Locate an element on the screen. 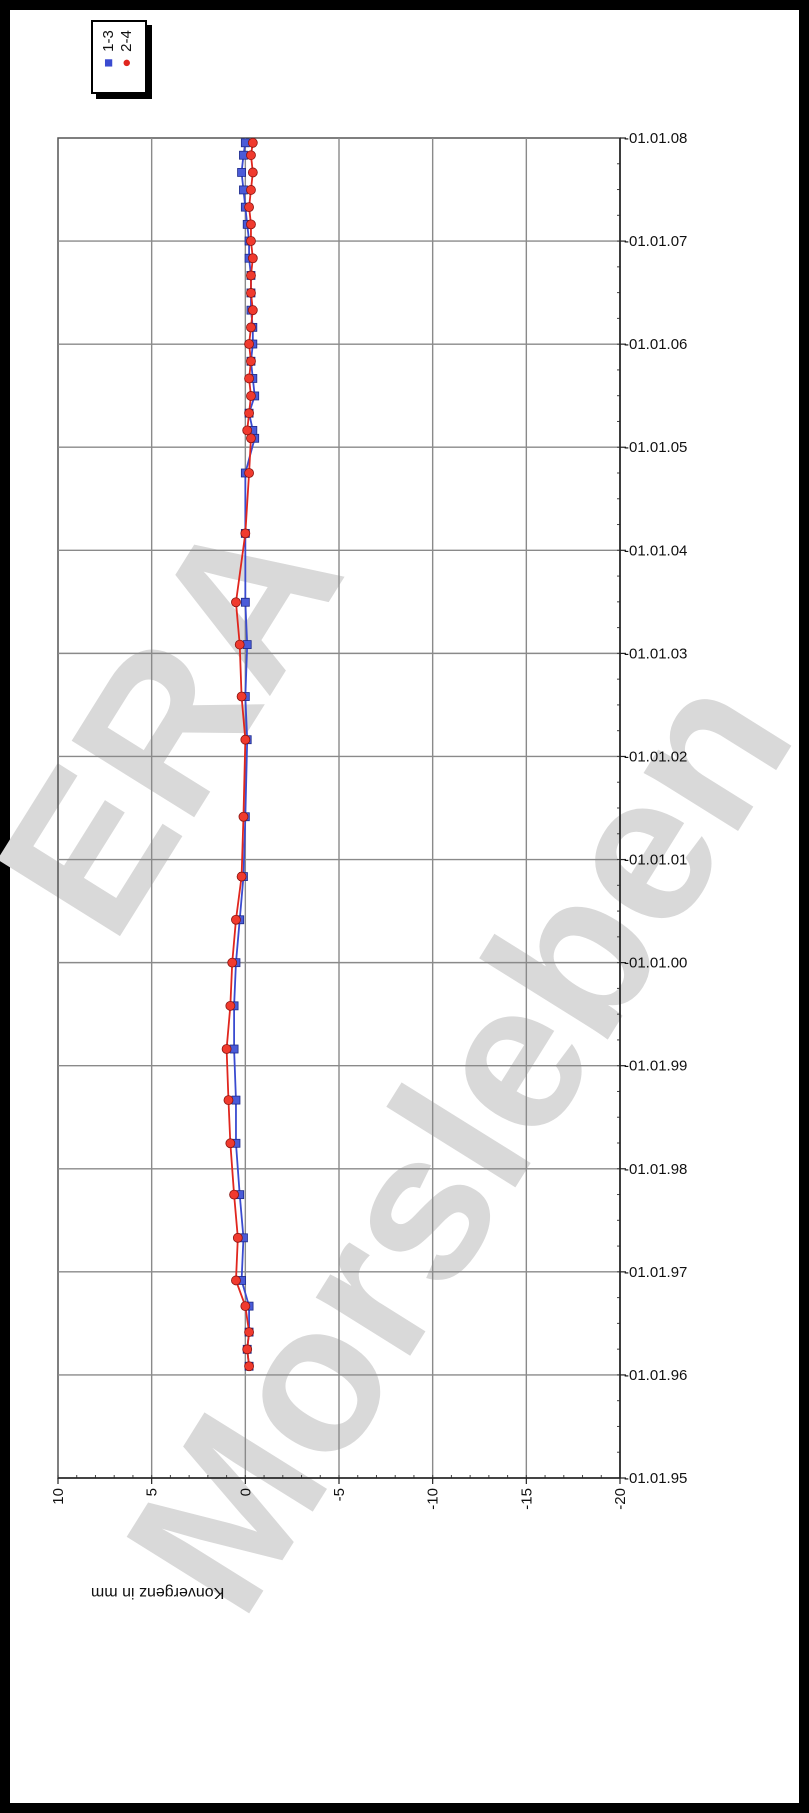 The height and width of the screenshot is (1813, 809). tick-label-y: -01.01.05 is located at coordinates (655, 447).